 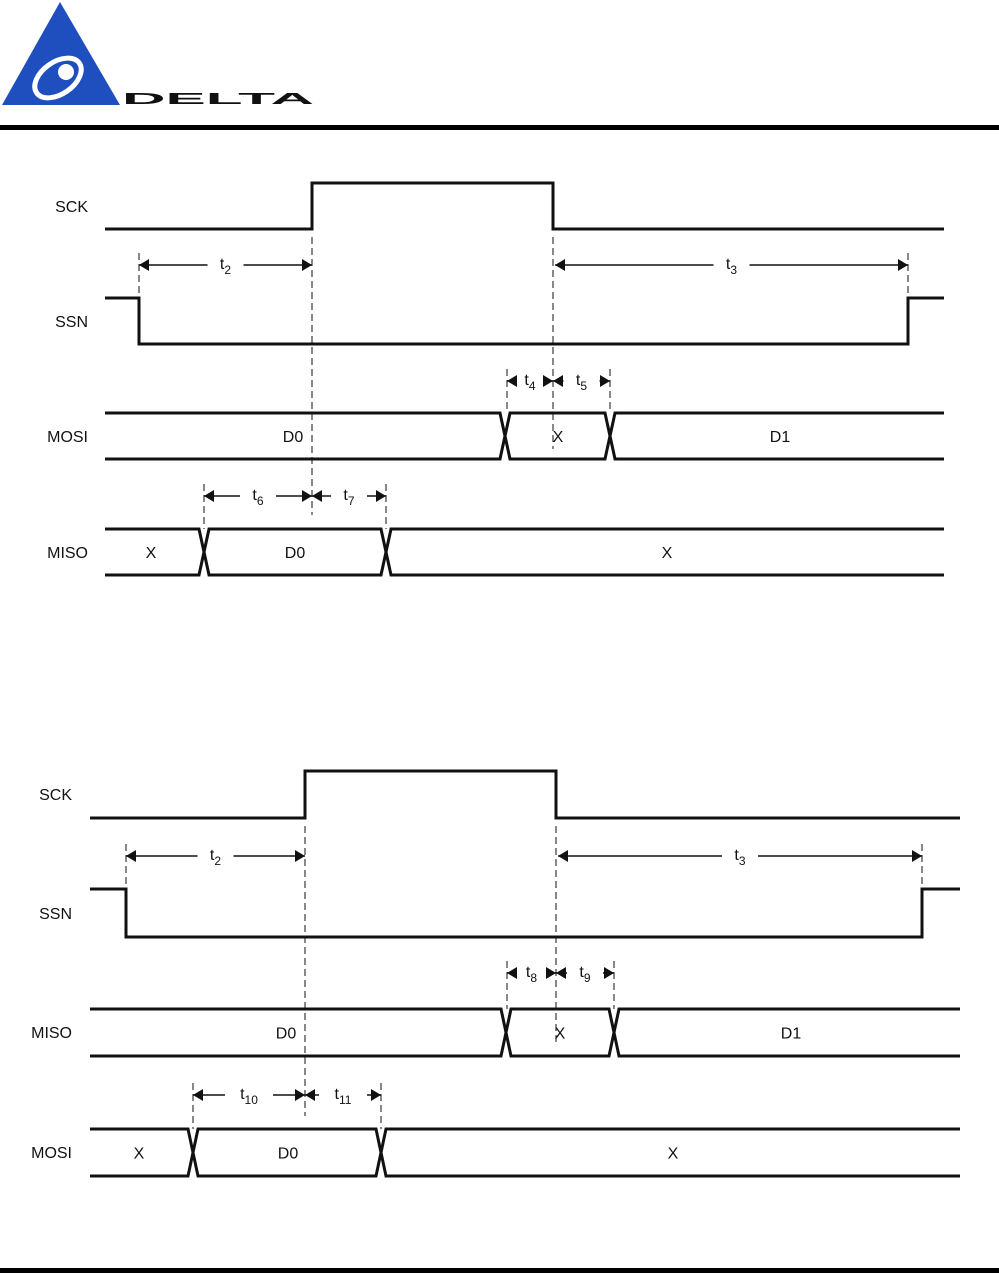 What do you see at coordinates (257, 497) in the screenshot?
I see `timing-t6-label: t6` at bounding box center [257, 497].